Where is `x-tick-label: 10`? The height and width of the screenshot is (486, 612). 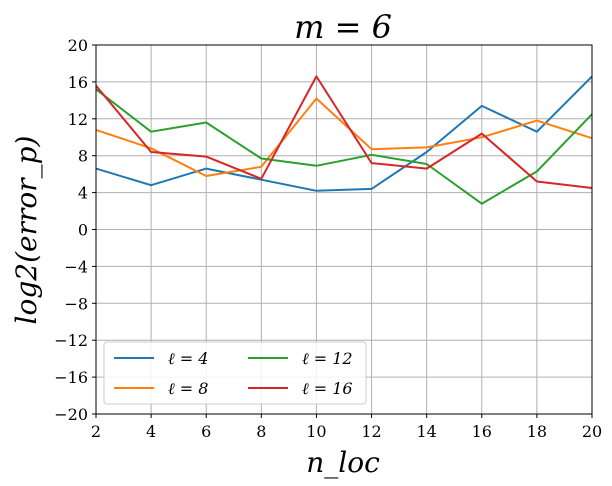 x-tick-label: 10 is located at coordinates (316, 431).